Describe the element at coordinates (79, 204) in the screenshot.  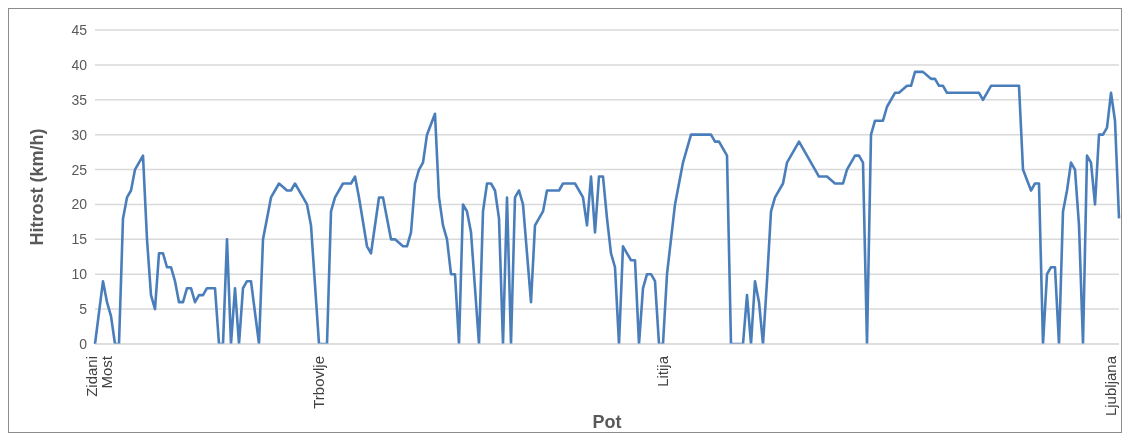
I see `y-tick-label: 20` at that location.